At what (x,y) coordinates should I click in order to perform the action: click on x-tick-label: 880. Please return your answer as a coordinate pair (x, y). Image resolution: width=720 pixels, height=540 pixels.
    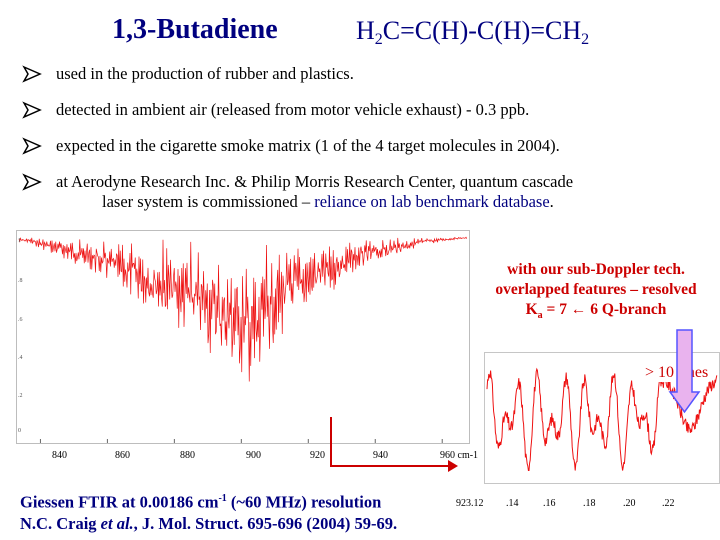
    Looking at the image, I should click on (187, 455).